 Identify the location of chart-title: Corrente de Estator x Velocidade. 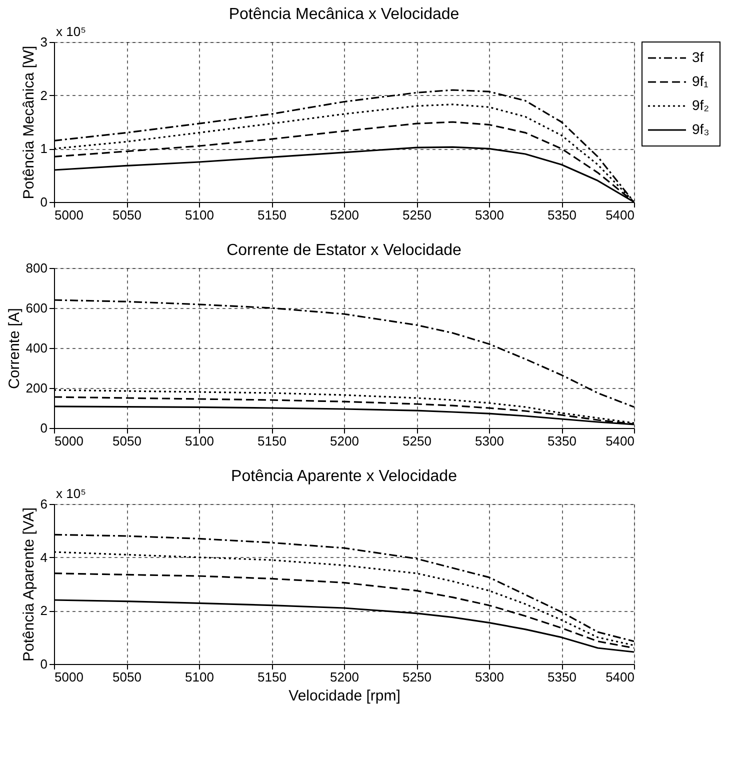
(344, 250).